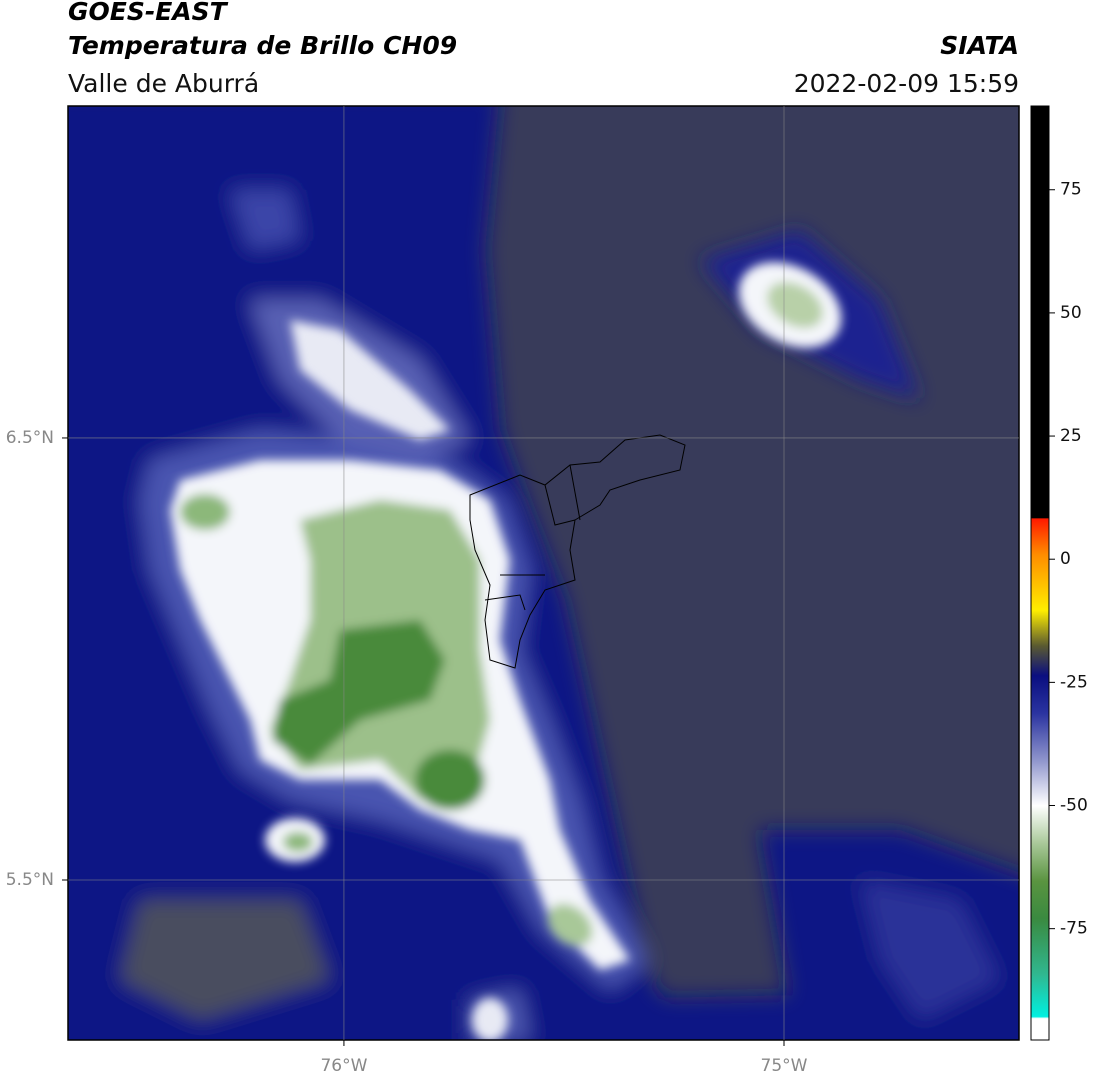 The width and height of the screenshot is (1094, 1078). What do you see at coordinates (343, 1066) in the screenshot?
I see `x-tick-label: 76°W` at bounding box center [343, 1066].